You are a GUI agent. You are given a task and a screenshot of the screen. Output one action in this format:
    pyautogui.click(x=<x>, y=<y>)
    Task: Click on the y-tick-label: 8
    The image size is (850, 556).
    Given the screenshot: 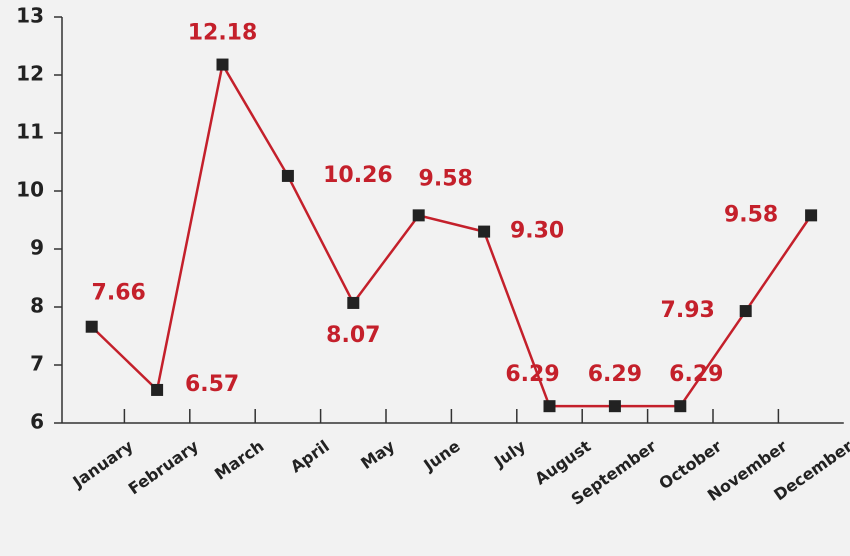 What is the action you would take?
    pyautogui.click(x=37, y=306)
    